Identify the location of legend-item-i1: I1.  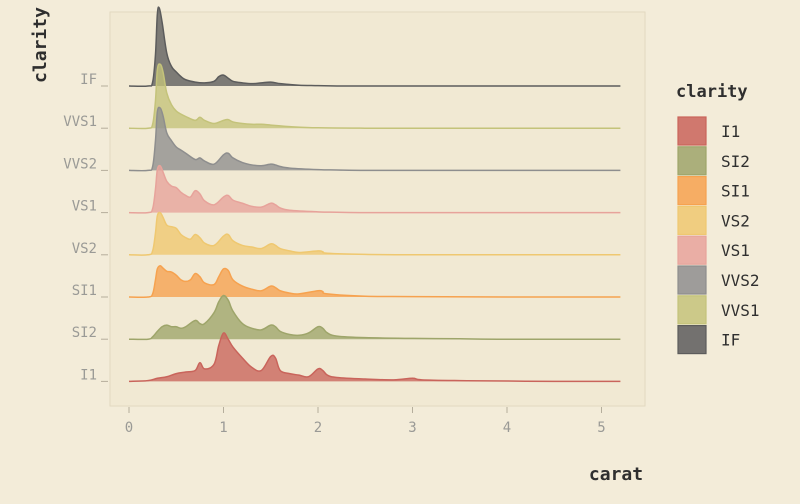
(708, 131).